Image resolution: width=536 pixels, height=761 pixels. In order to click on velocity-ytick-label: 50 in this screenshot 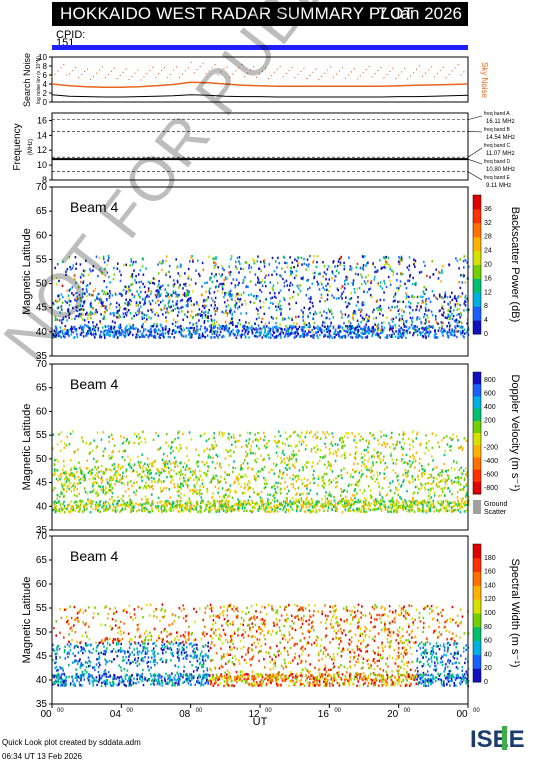, I will do `click(42, 459)`.